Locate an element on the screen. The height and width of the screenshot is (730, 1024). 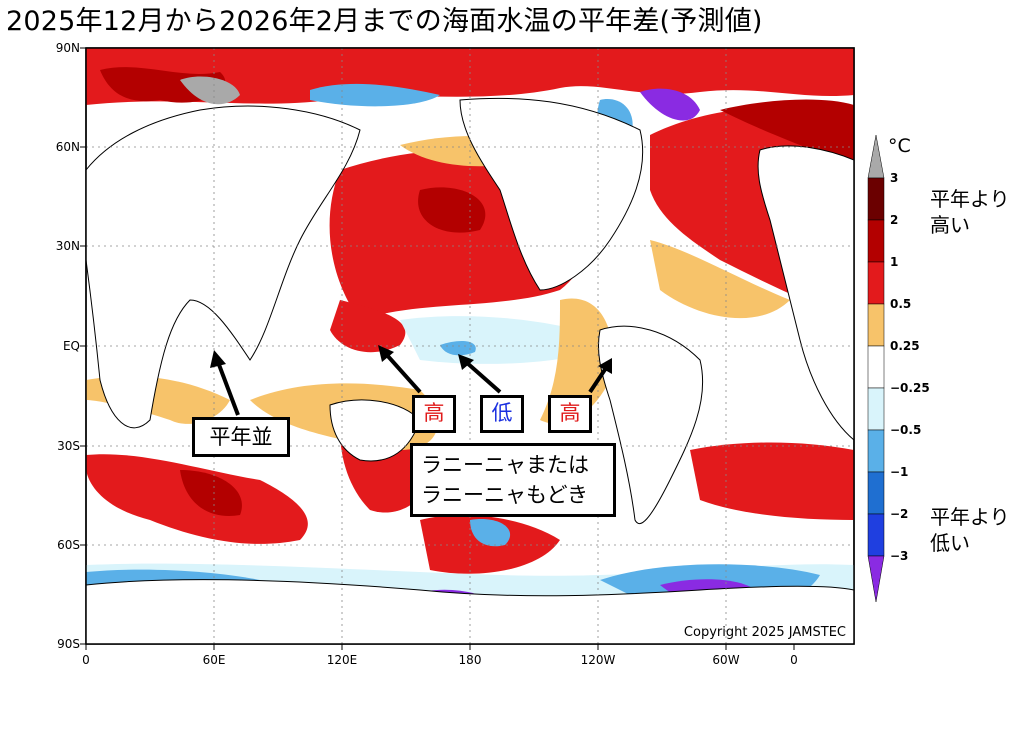
lon-tick: 60W is located at coordinates (725, 660).